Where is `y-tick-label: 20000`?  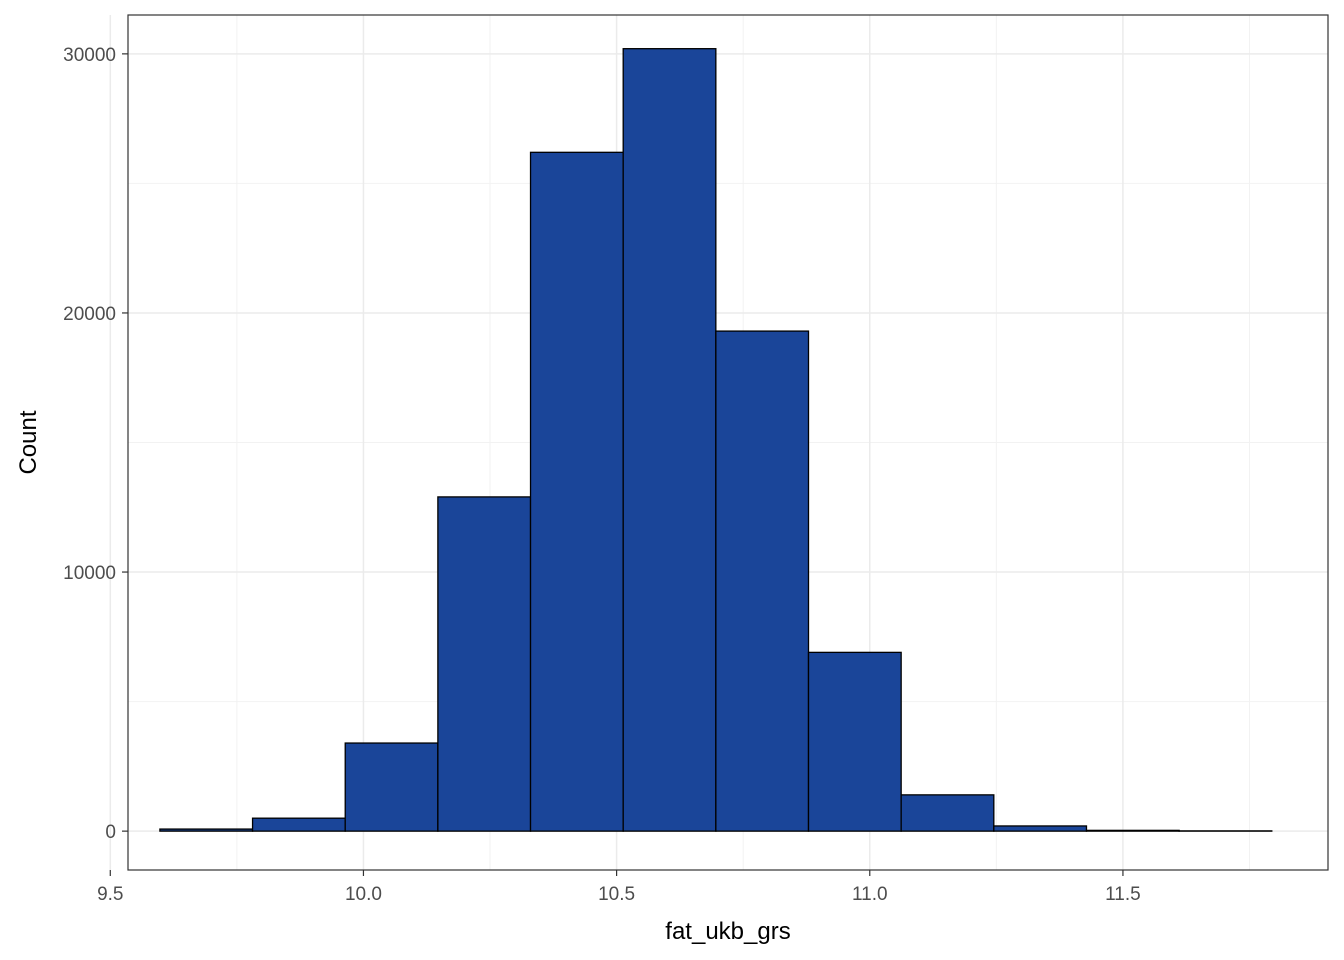
y-tick-label: 20000 is located at coordinates (89, 314).